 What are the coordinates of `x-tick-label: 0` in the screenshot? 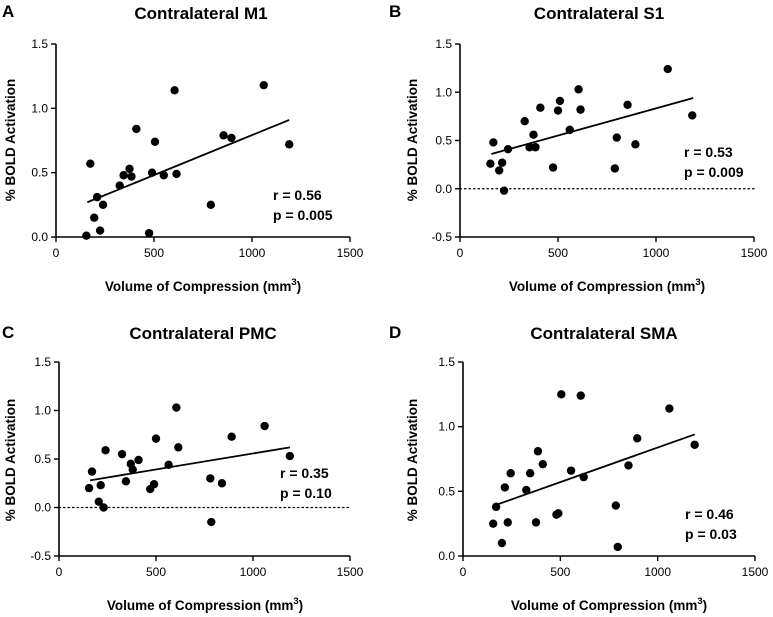 It's located at (463, 572).